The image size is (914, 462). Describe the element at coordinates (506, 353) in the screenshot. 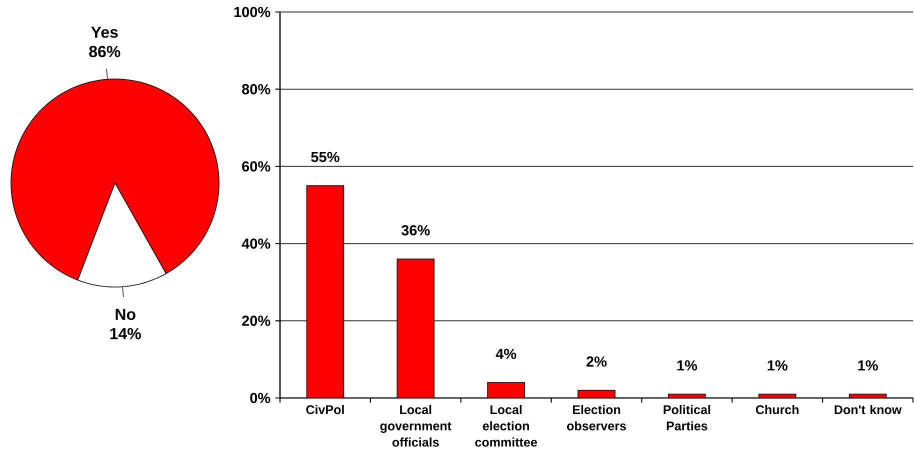

I see `data-label: 4%` at that location.